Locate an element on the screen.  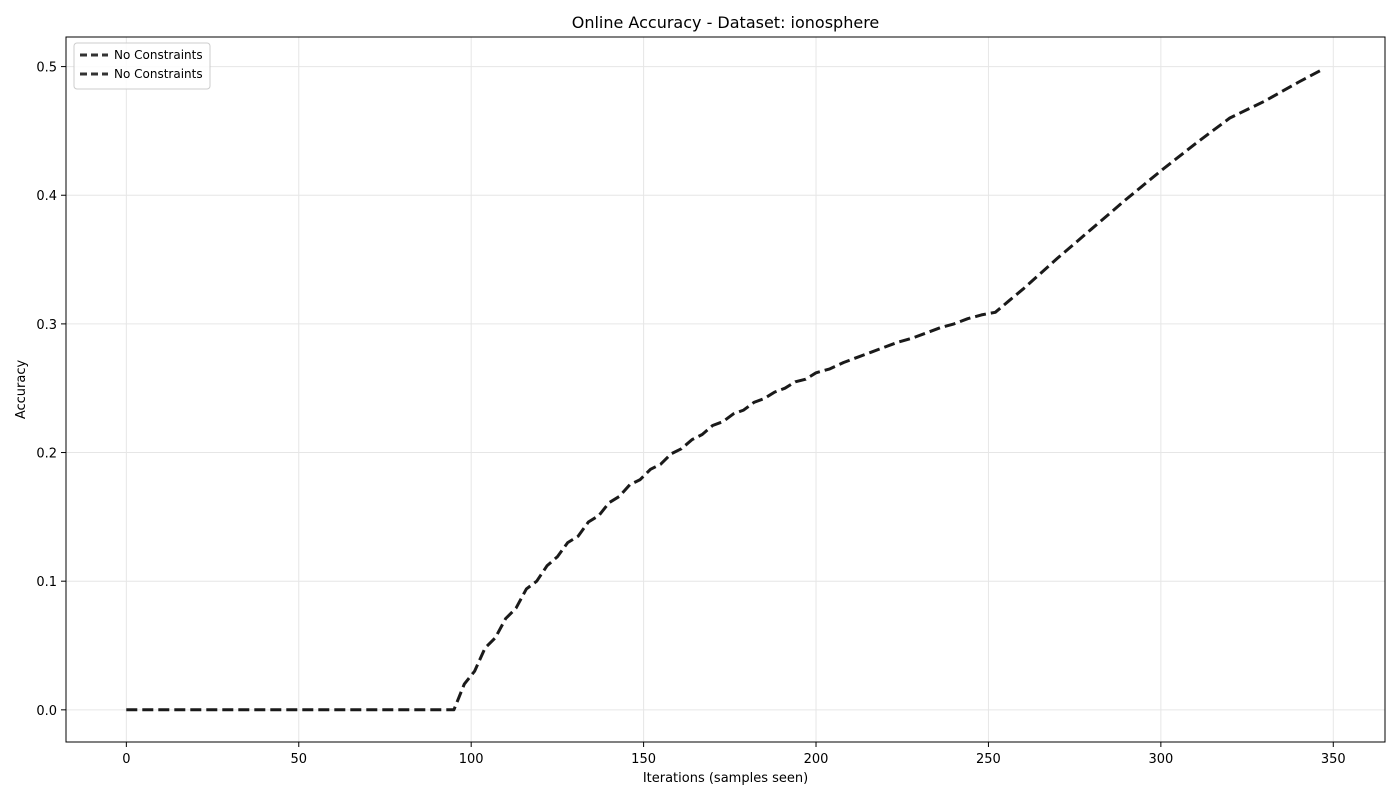
x-tick-label: 0 is located at coordinates (126, 759).